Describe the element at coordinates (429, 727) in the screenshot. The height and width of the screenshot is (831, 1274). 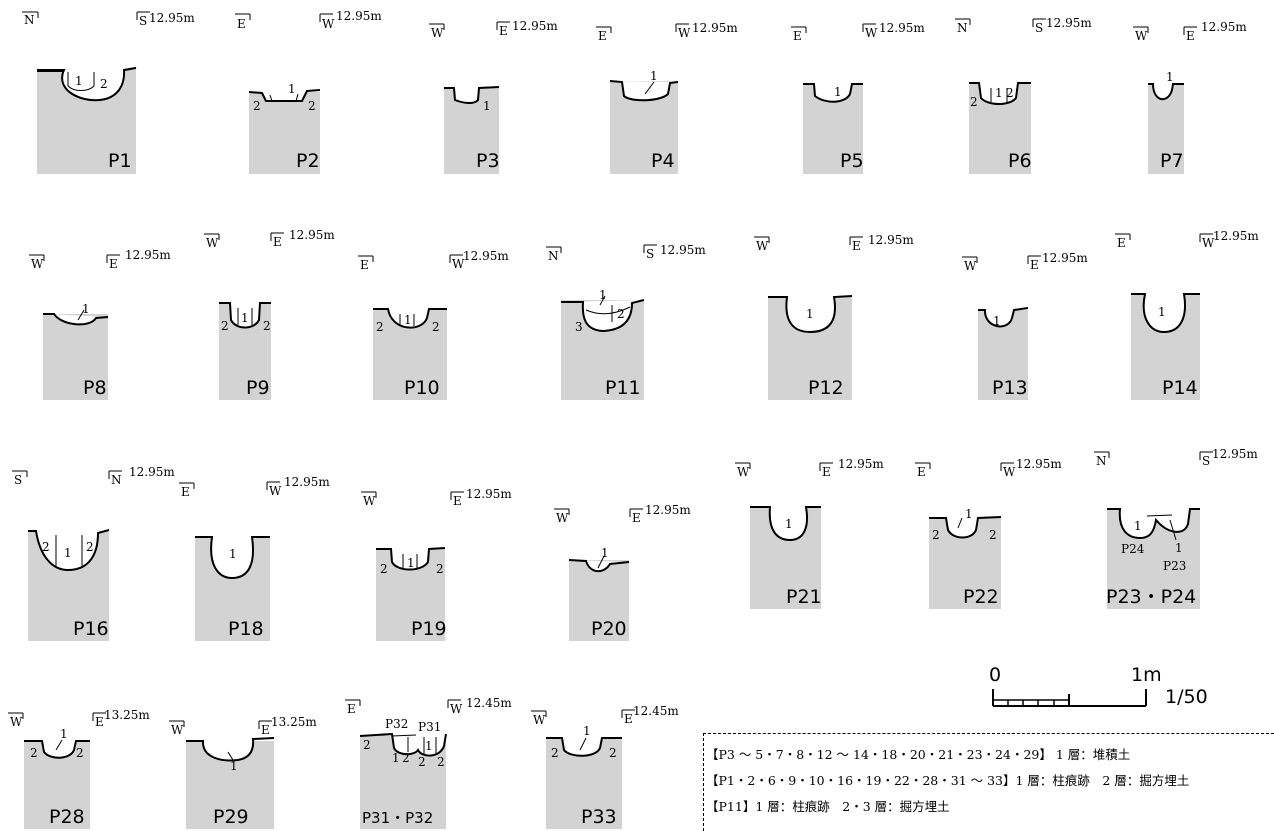
I see `sublabel-p31: P31` at that location.